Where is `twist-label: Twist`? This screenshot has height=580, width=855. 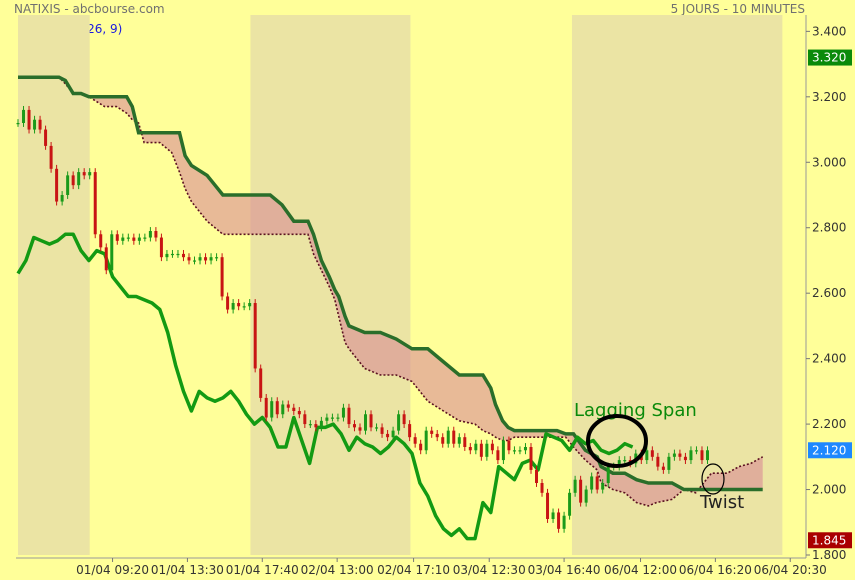
twist-label: Twist is located at coordinates (721, 502).